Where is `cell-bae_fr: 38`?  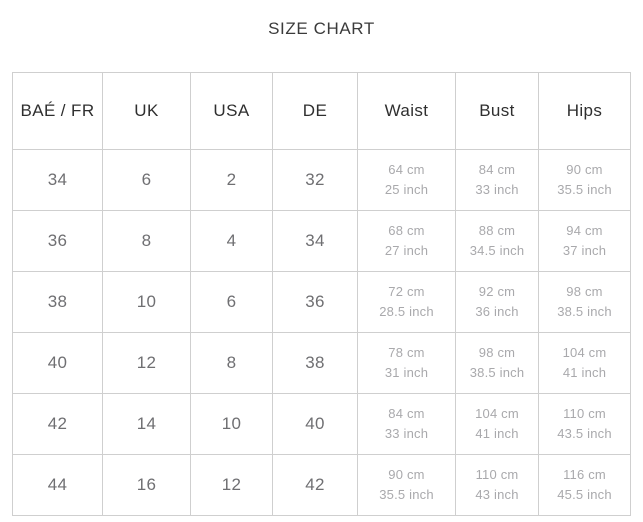
cell-bae_fr: 38 is located at coordinates (57, 302).